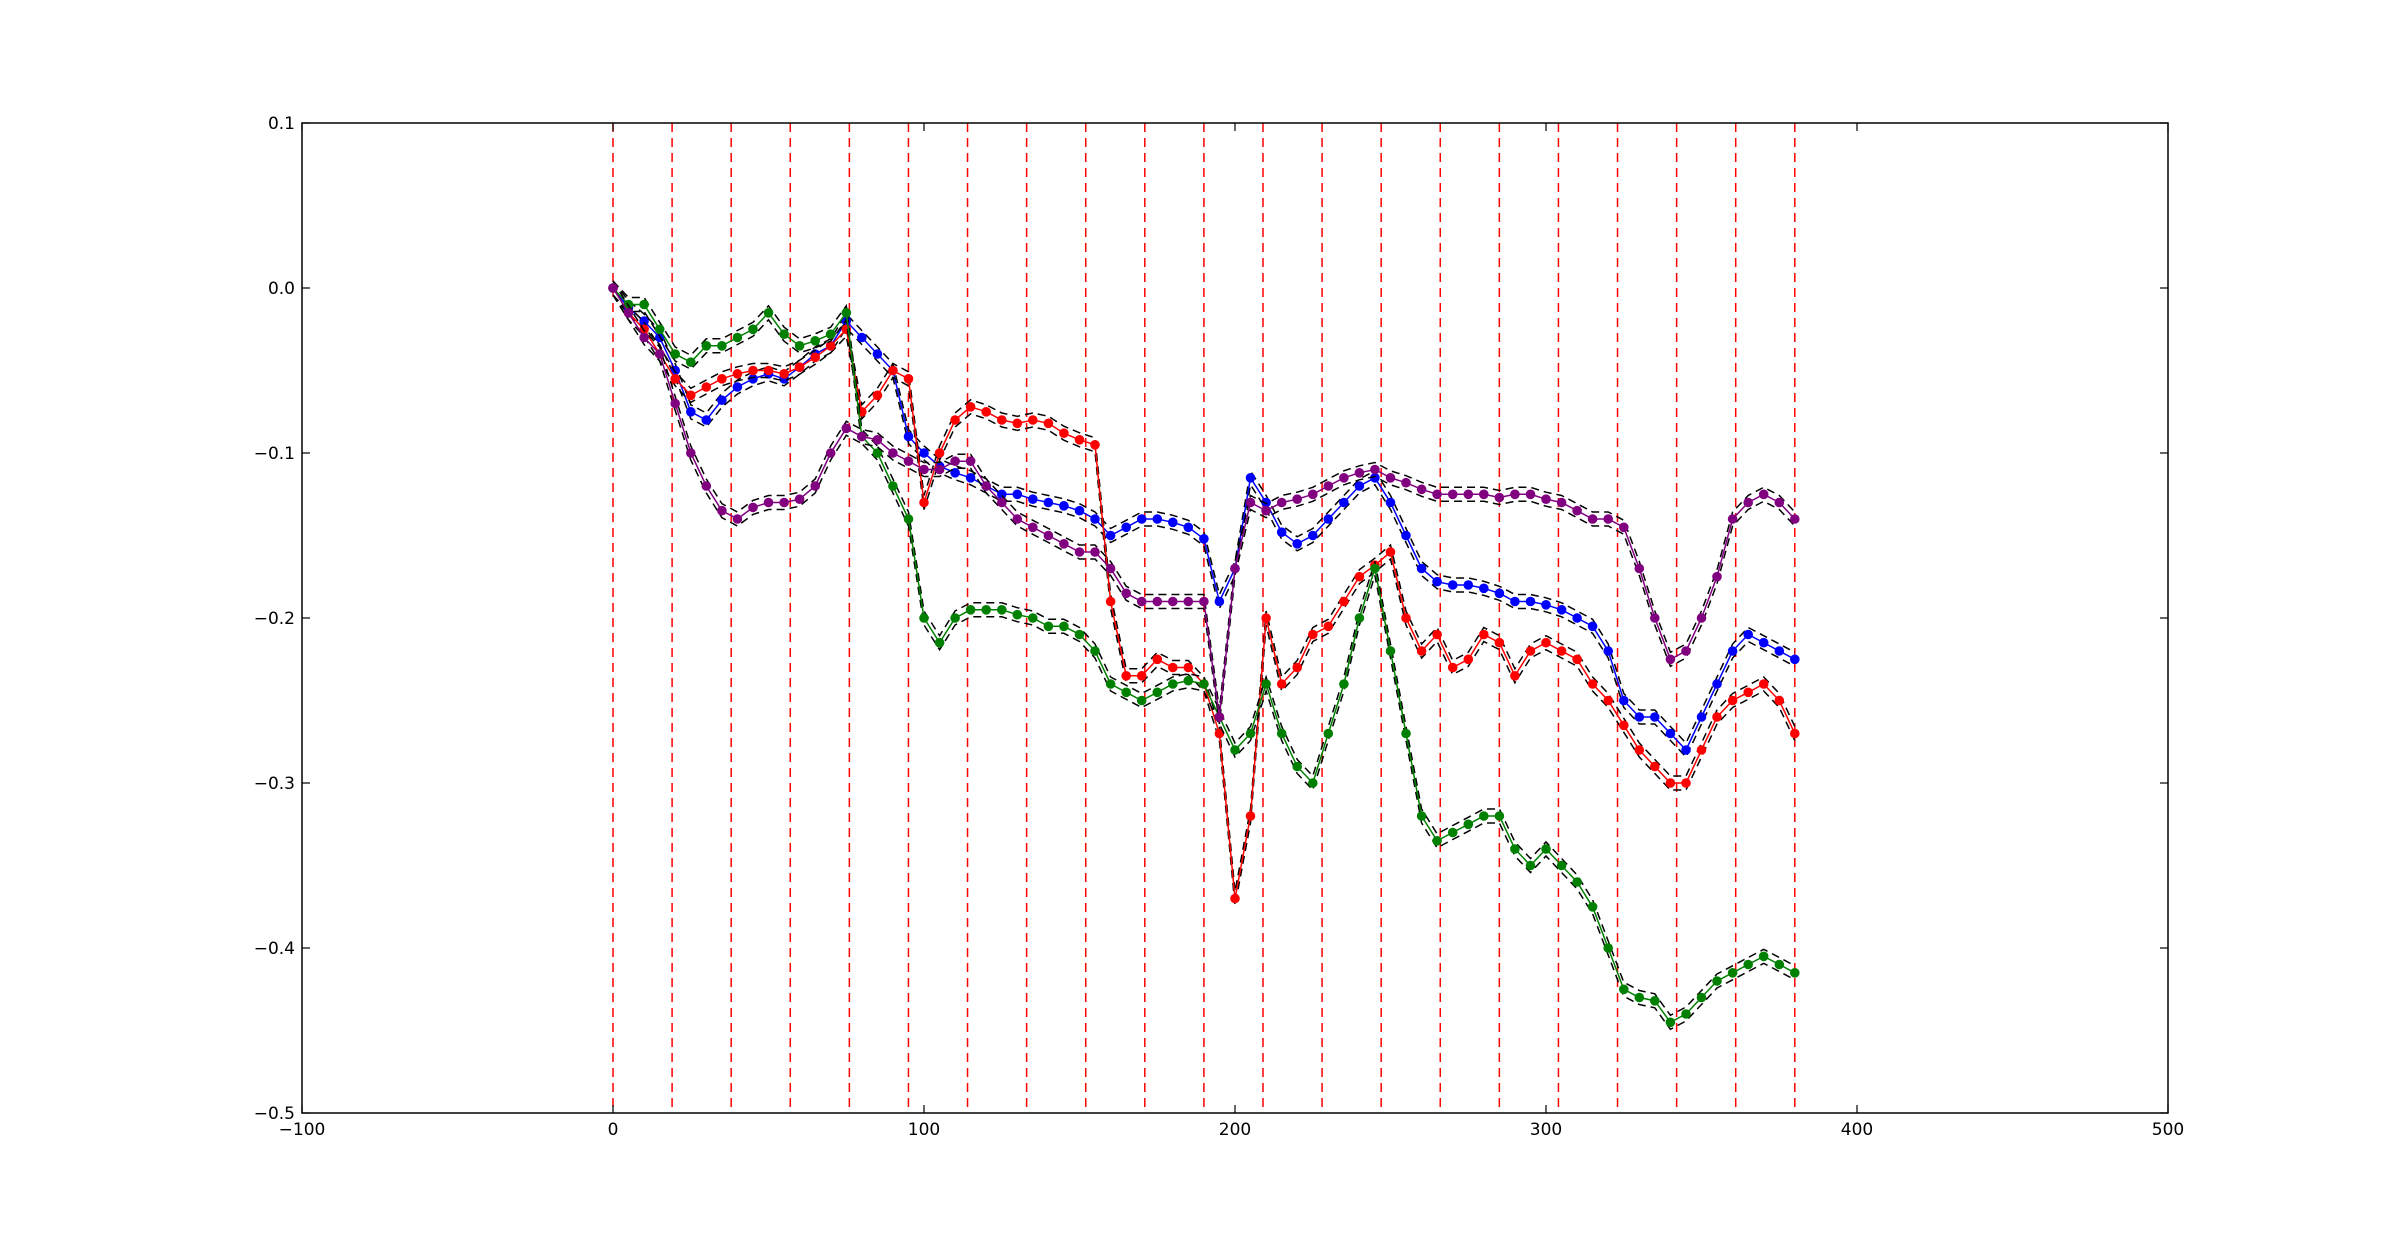 This screenshot has height=1236, width=2400. I want to click on x-tick-label: 100, so click(924, 1130).